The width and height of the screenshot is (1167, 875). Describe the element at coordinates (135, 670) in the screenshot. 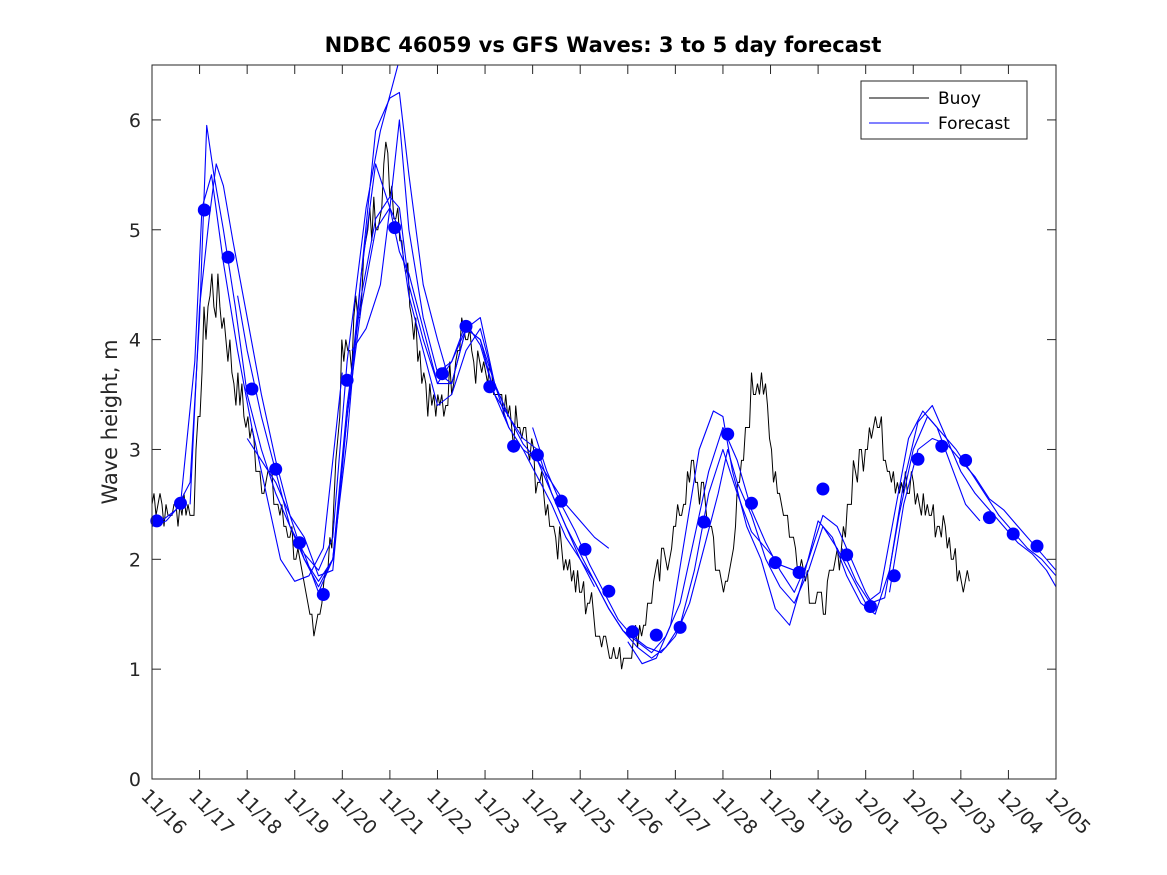

I see `y-tick-label: 1` at that location.